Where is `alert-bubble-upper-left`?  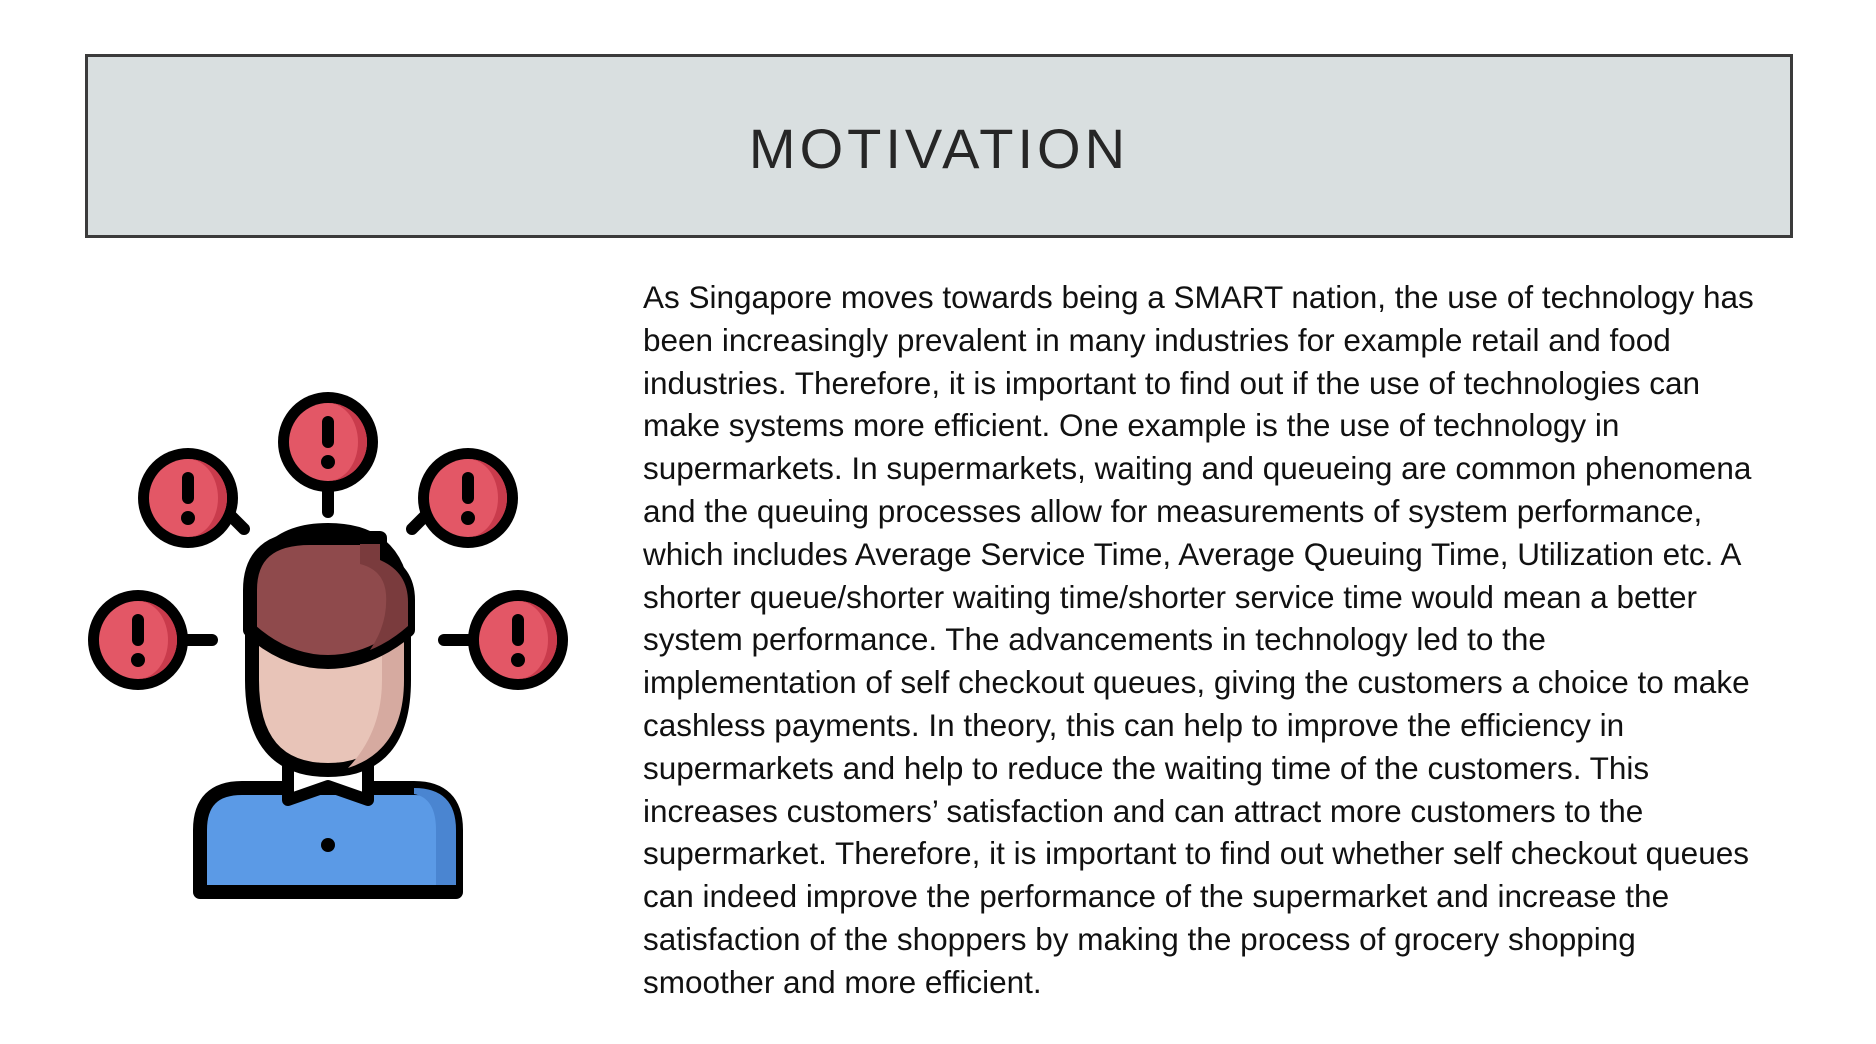
alert-bubble-upper-left is located at coordinates (188, 498).